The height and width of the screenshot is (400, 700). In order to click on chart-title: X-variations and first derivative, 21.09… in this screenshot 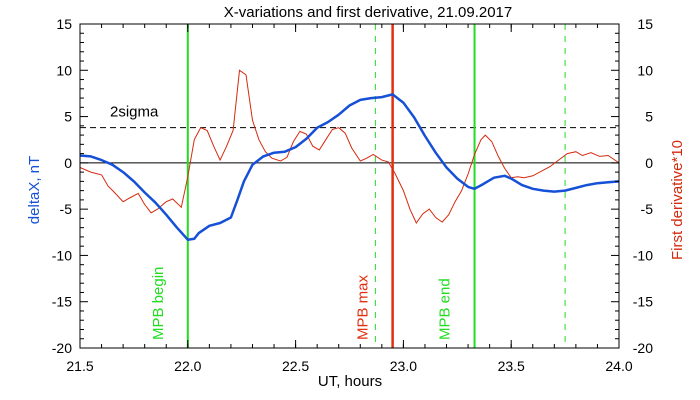, I will do `click(368, 12)`.